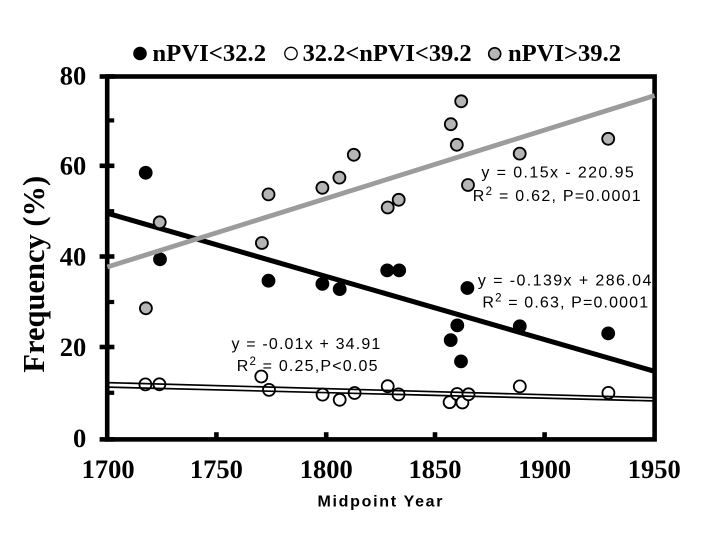 The height and width of the screenshot is (540, 702). Describe the element at coordinates (308, 365) in the screenshot. I see `svg-text: R2 = 0.25,P<0.05` at that location.